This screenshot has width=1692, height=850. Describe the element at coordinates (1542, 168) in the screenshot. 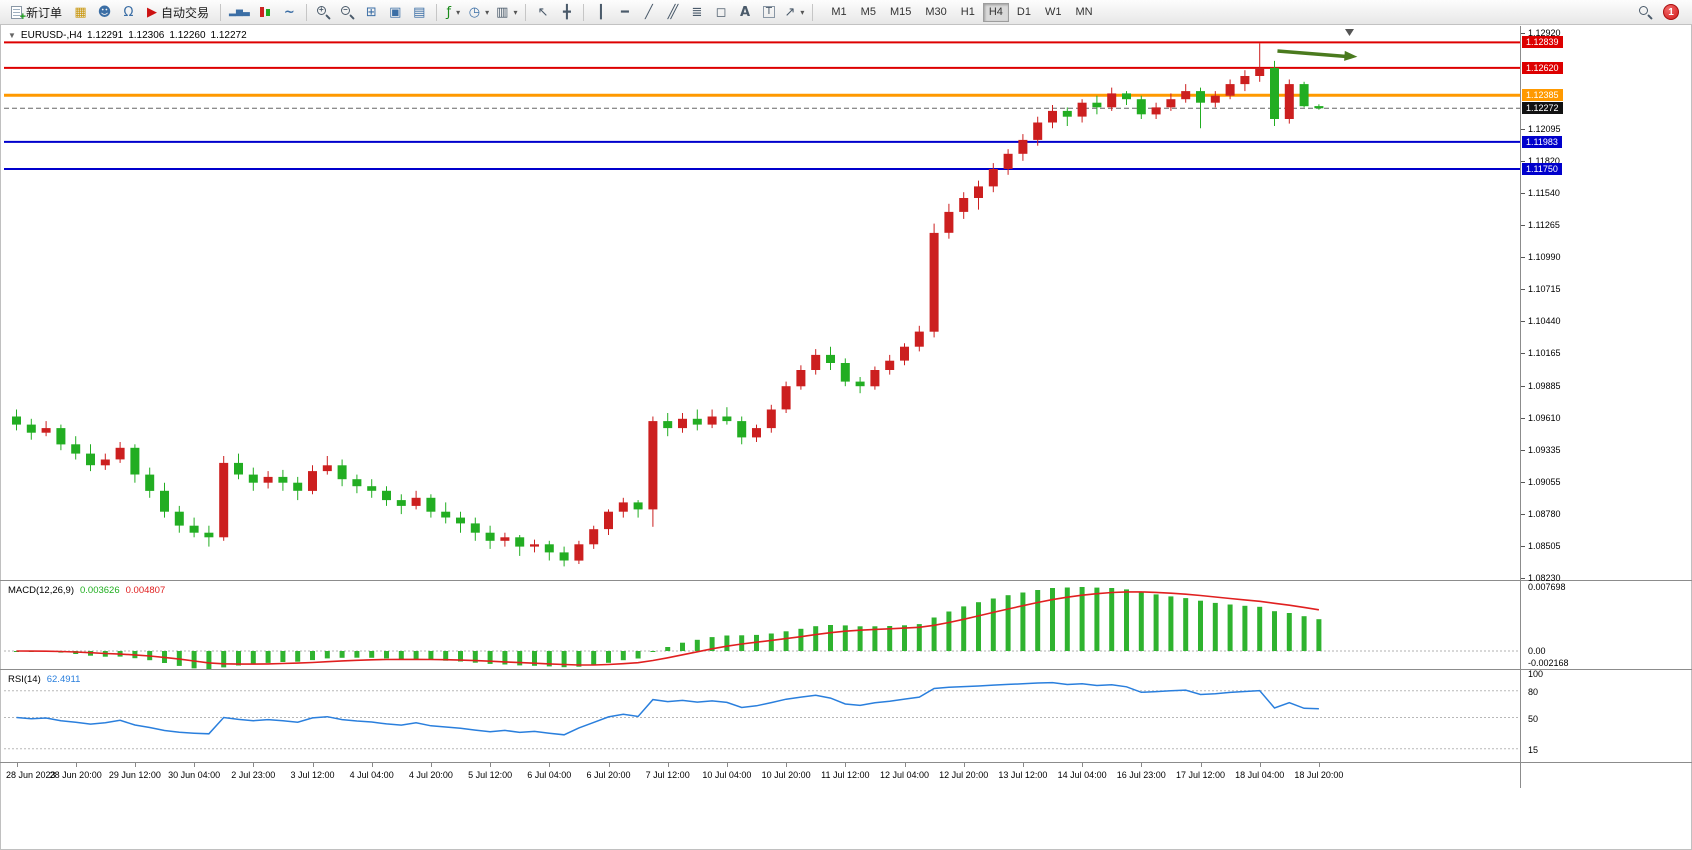

I see `price-line-label: 1.11750` at that location.